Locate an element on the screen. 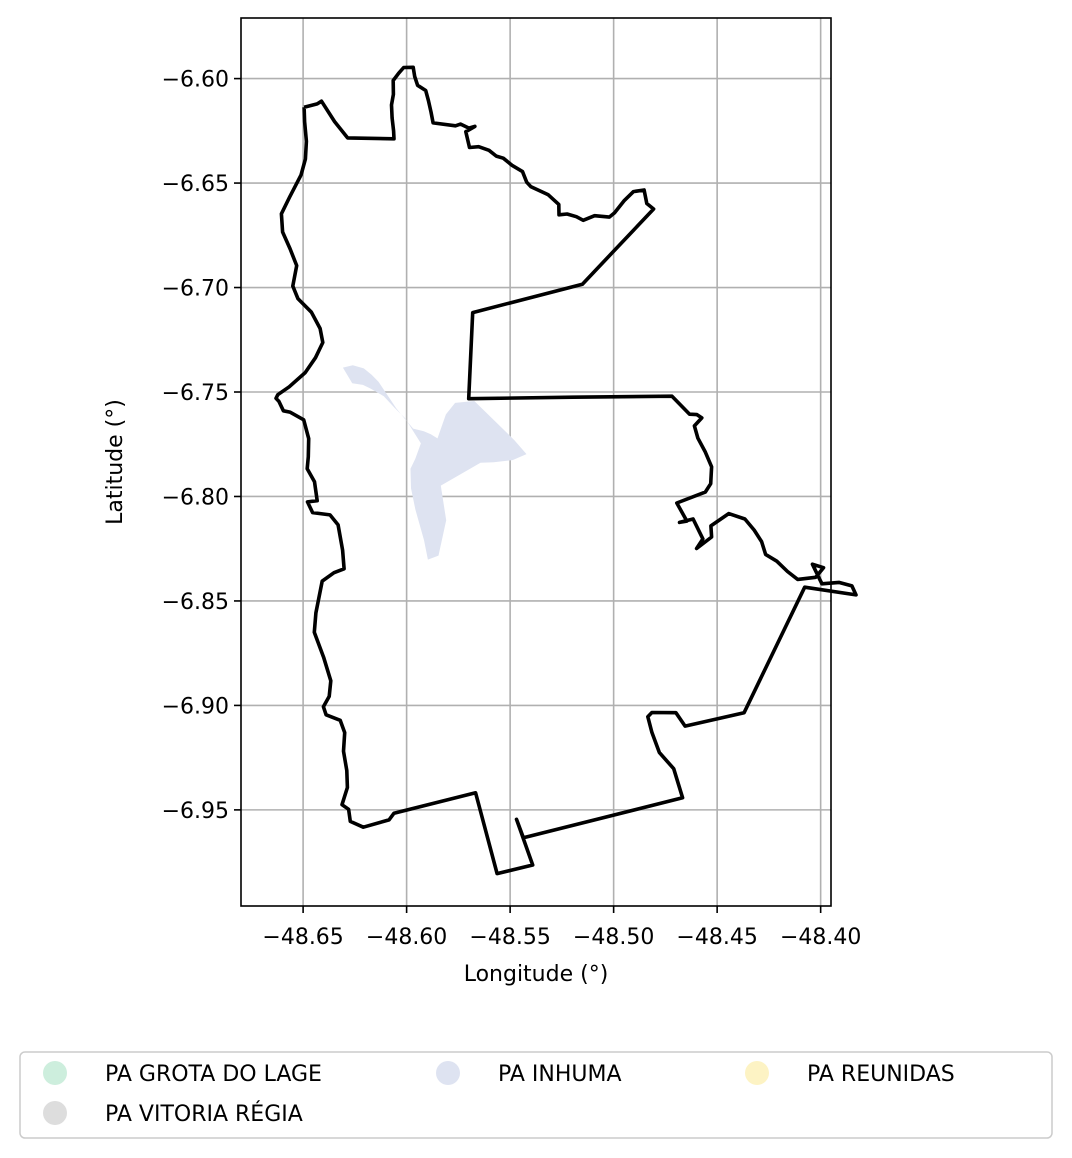 The height and width of the screenshot is (1158, 1072). legend-label: PA VITORIA RÉGIA is located at coordinates (204, 1114).